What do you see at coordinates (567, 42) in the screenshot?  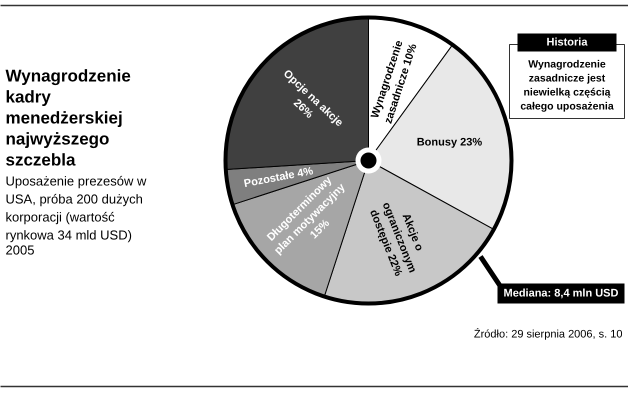 I see `text: Historia` at bounding box center [567, 42].